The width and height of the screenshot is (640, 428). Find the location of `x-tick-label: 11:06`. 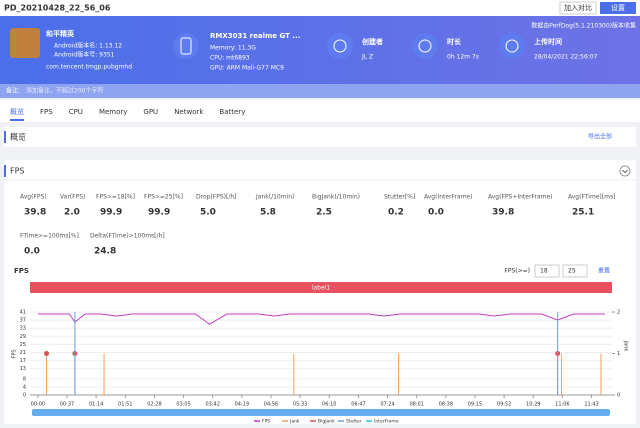

x-tick-label: 11:06 is located at coordinates (562, 405).